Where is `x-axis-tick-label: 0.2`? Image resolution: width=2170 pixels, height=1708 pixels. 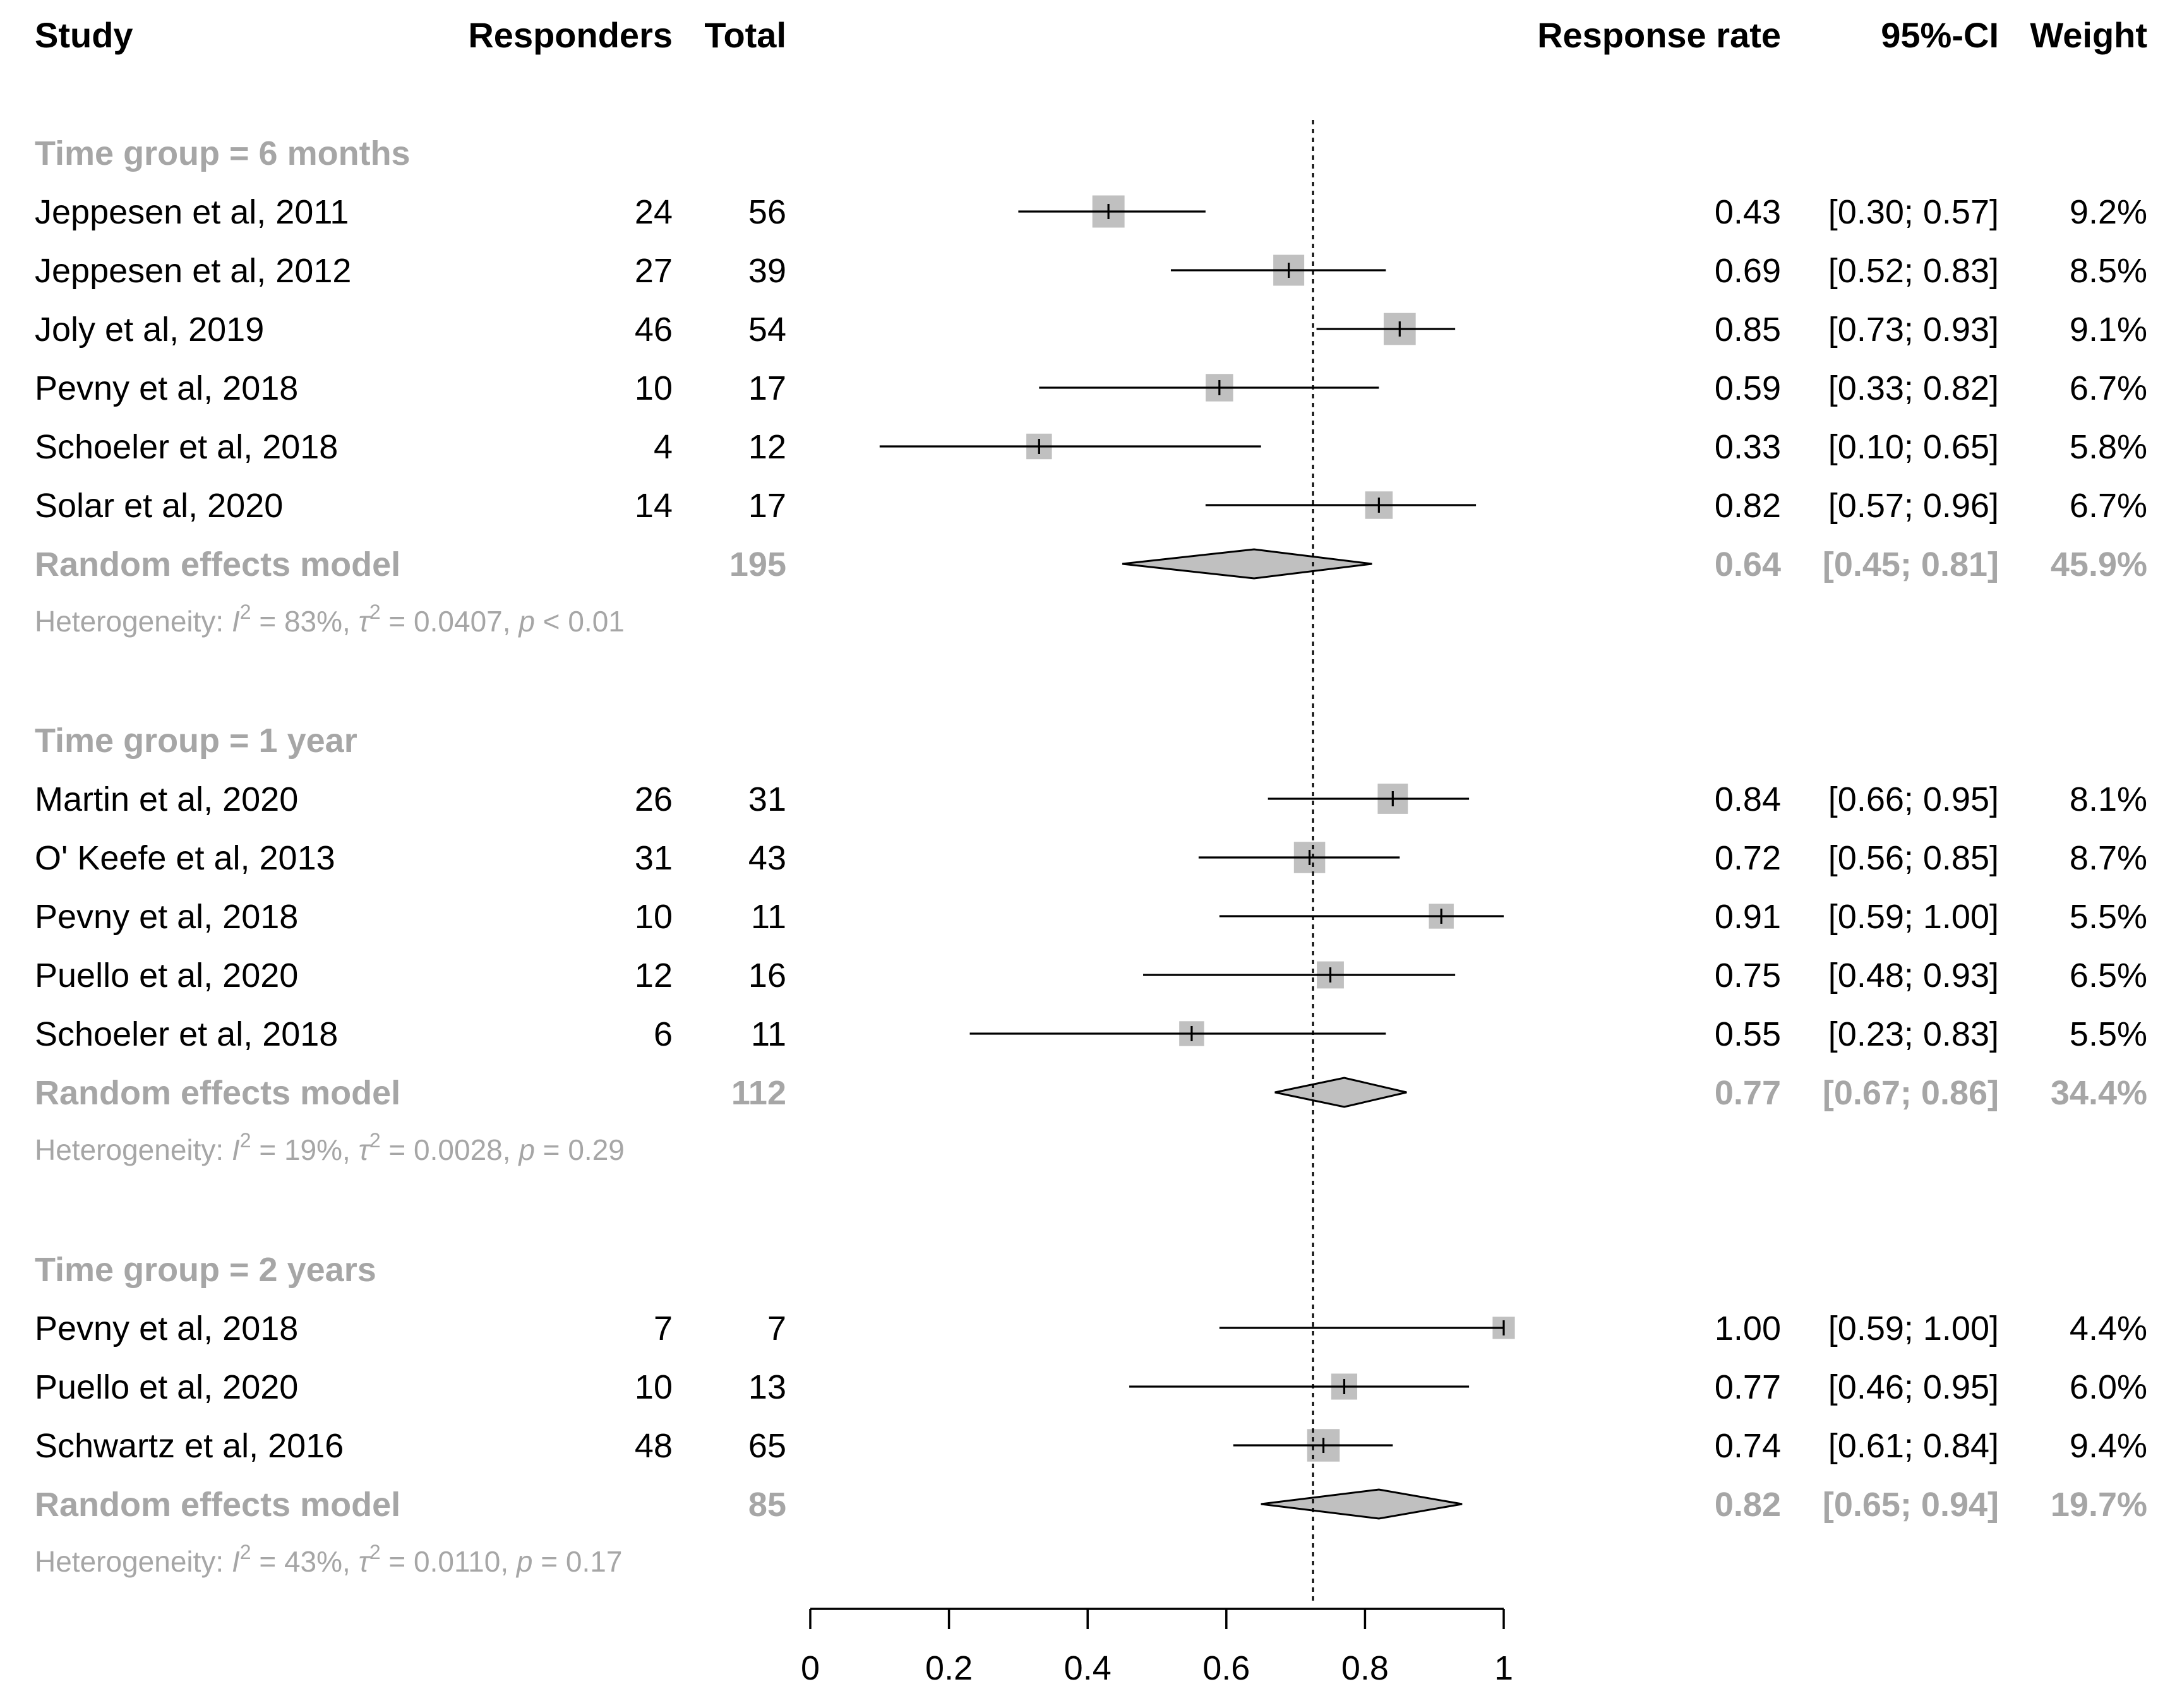
x-axis-tick-label: 0.2 is located at coordinates (949, 1668).